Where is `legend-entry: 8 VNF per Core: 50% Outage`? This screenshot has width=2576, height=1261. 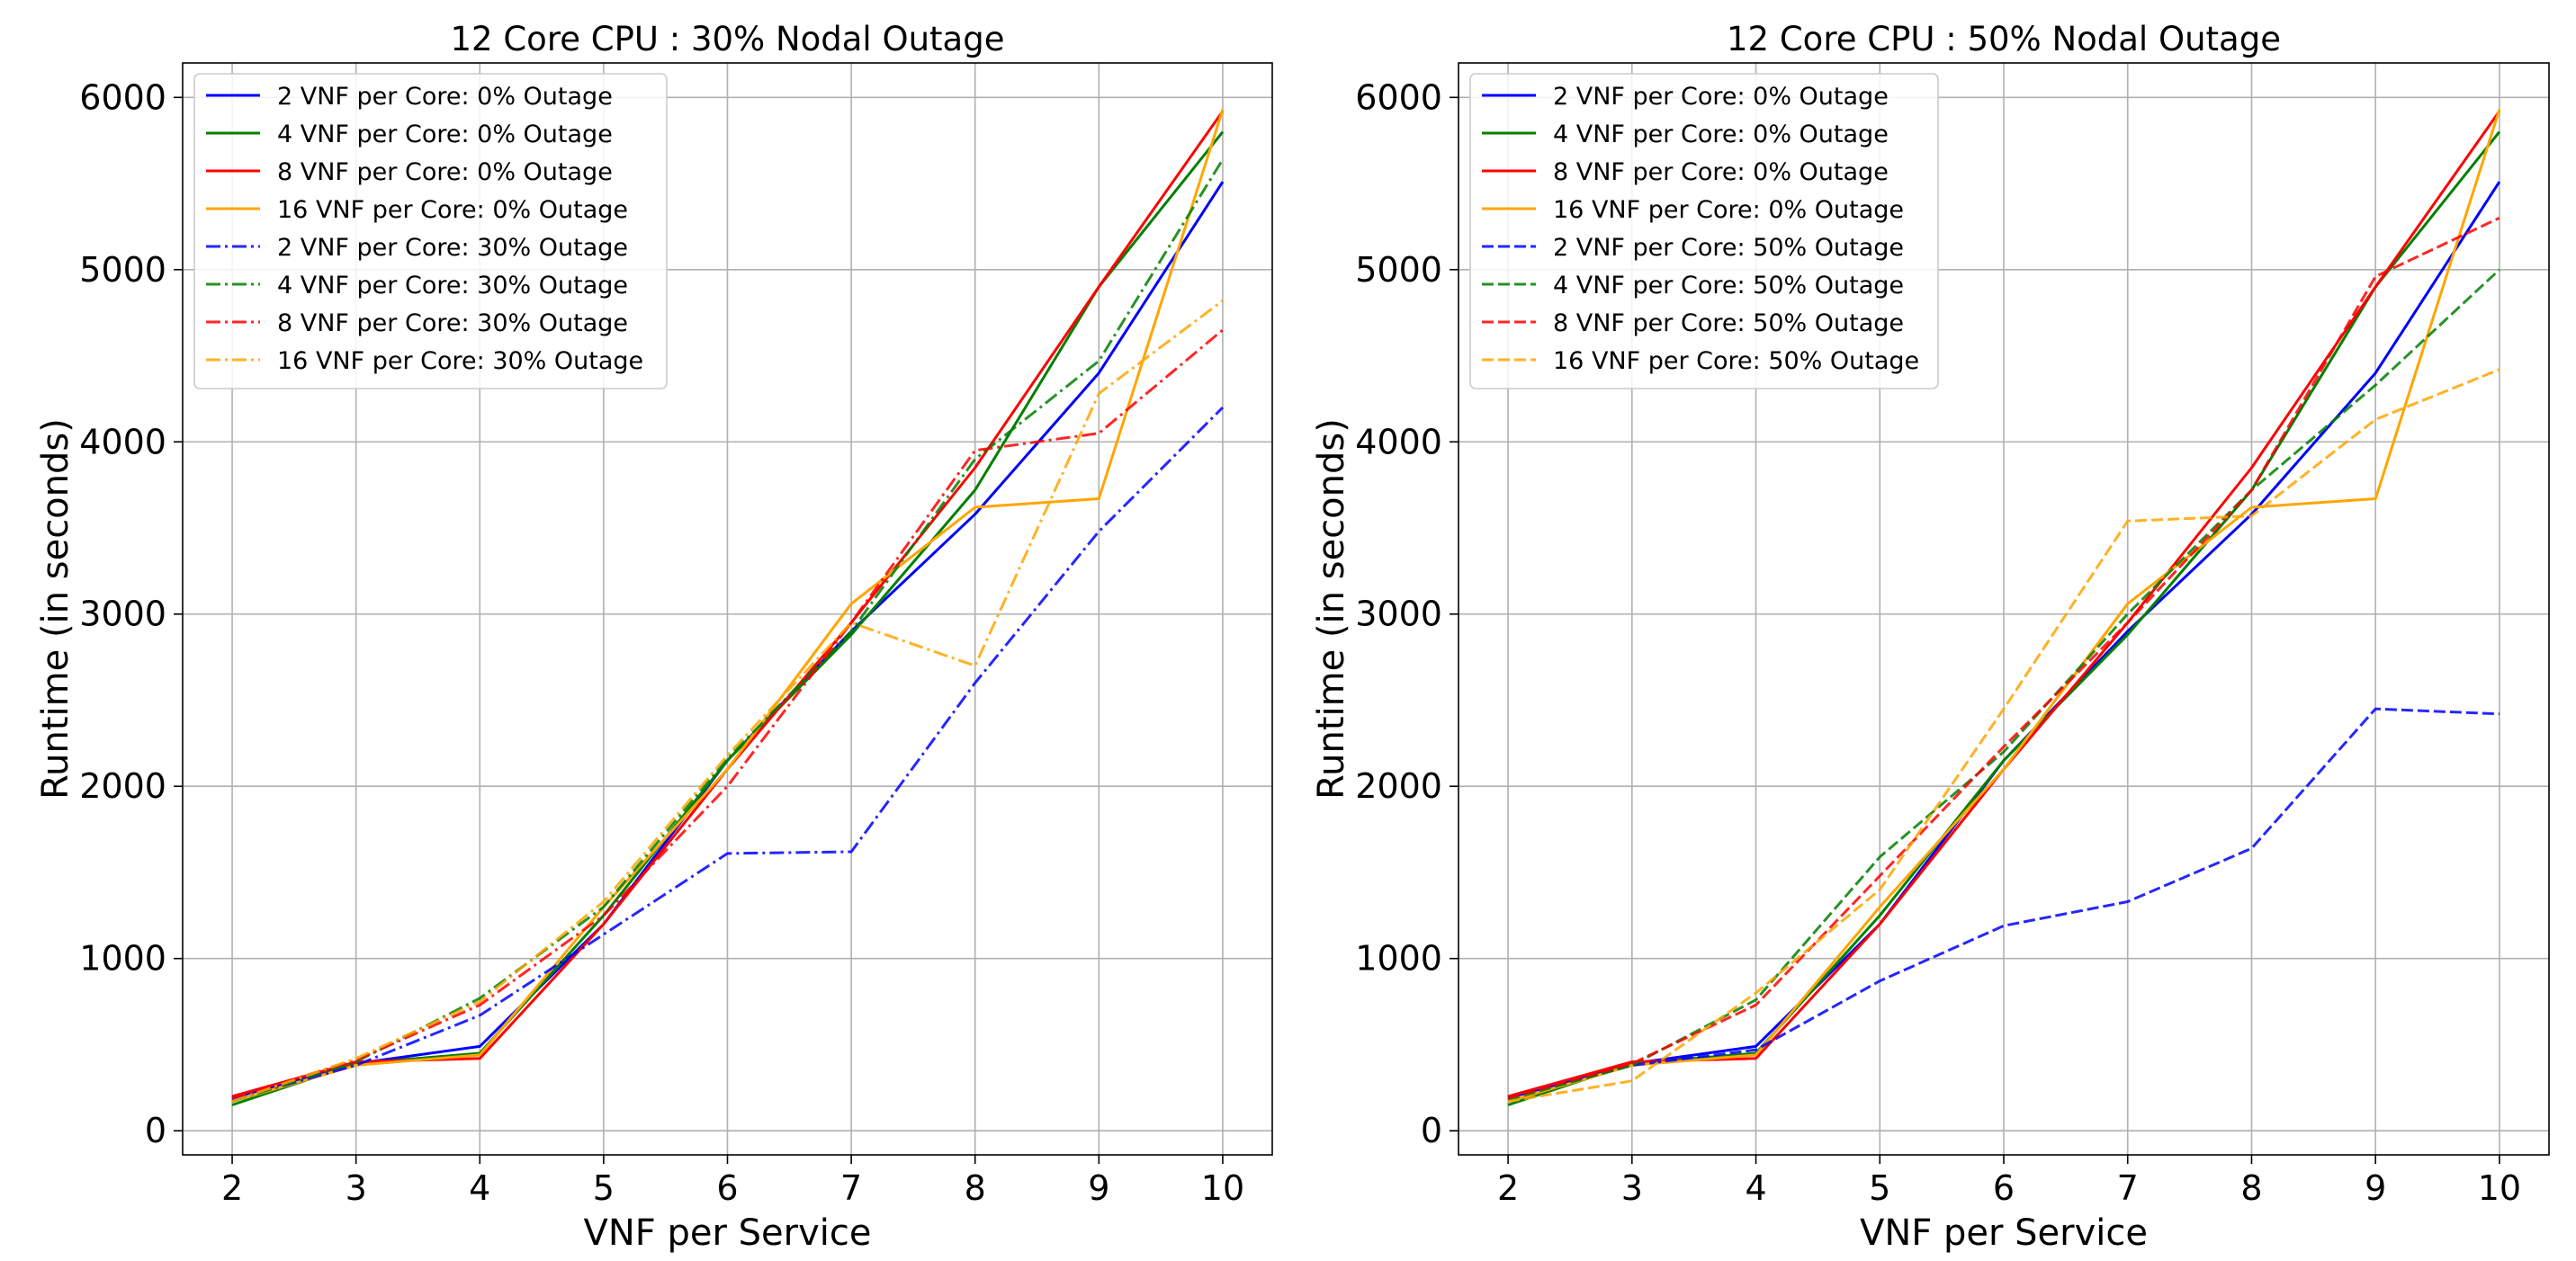
legend-entry: 8 VNF per Core: 50% Outage is located at coordinates (1729, 323).